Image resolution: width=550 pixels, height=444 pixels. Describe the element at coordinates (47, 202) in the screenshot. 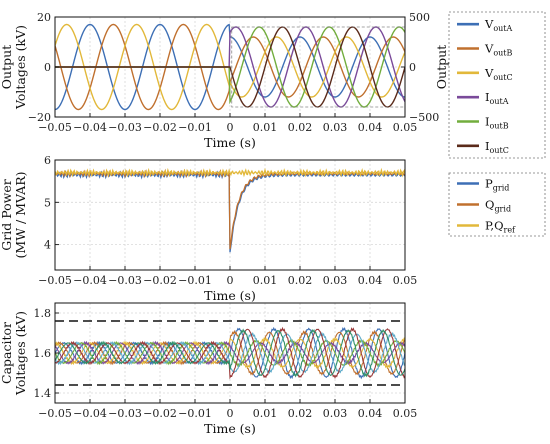

I see `y-tick-label: 5` at that location.